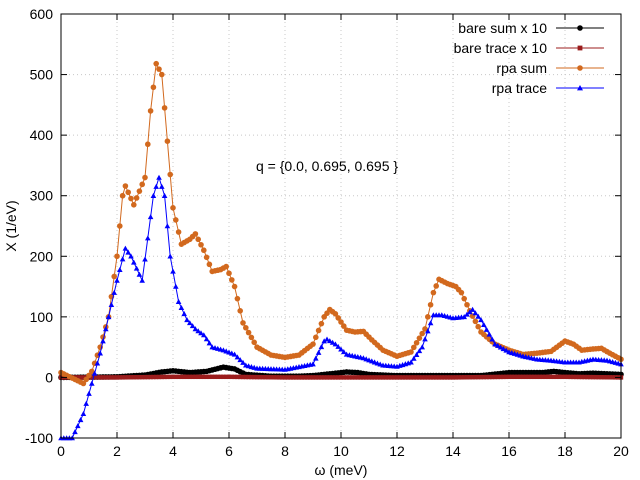 This screenshot has height=480, width=640. What do you see at coordinates (42, 317) in the screenshot?
I see `y-tick-label: 100` at bounding box center [42, 317].